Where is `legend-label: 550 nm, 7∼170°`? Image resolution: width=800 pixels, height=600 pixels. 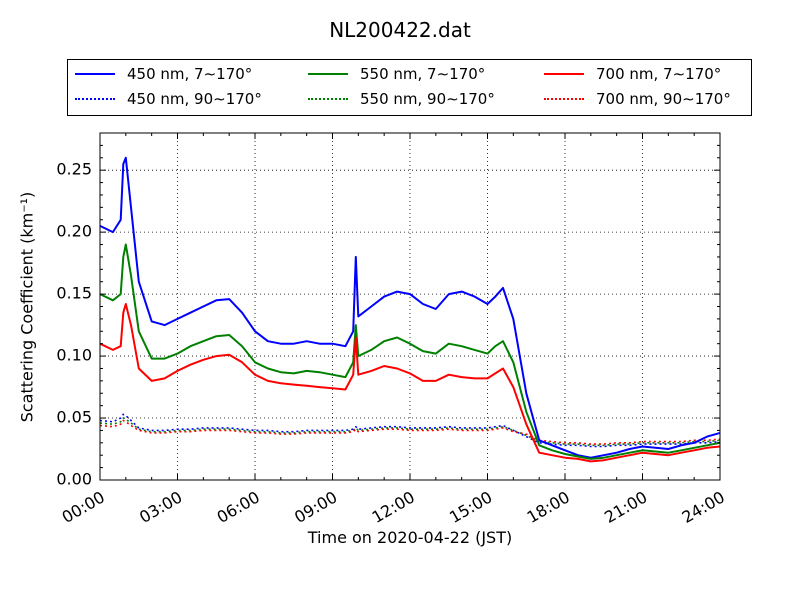 legend-label: 550 nm, 7∼170° is located at coordinates (423, 74).